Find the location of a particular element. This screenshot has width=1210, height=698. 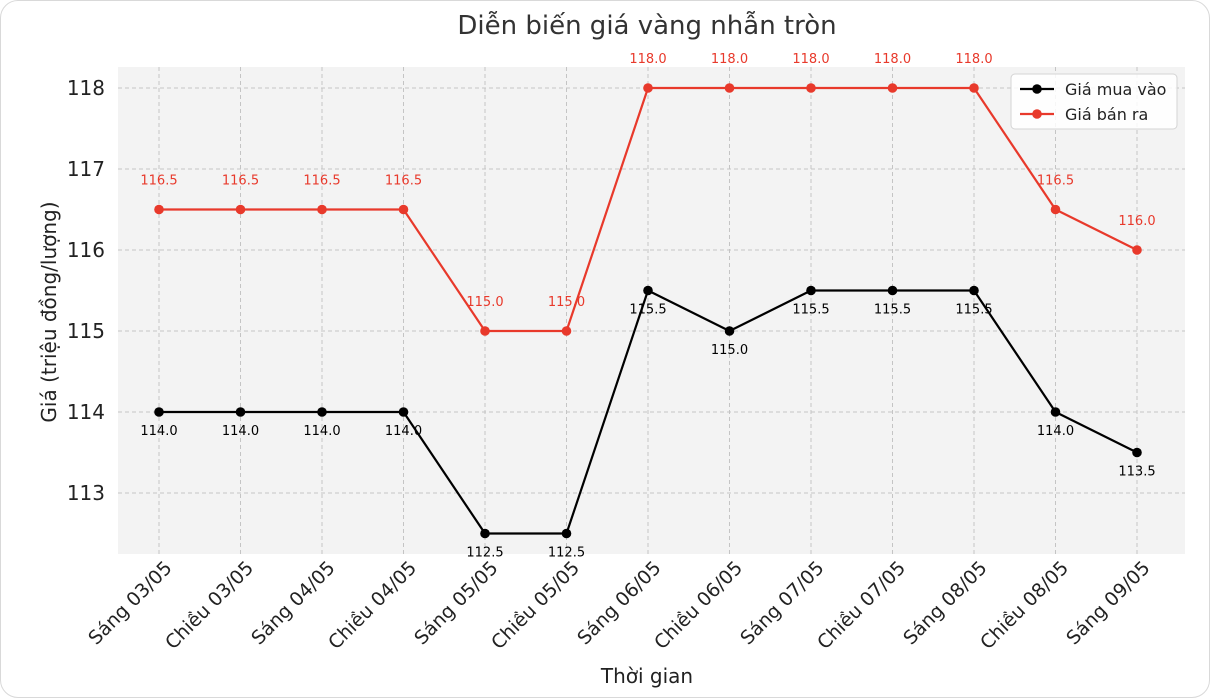

x-tick-label: Chiều 03/05 is located at coordinates (209, 605).